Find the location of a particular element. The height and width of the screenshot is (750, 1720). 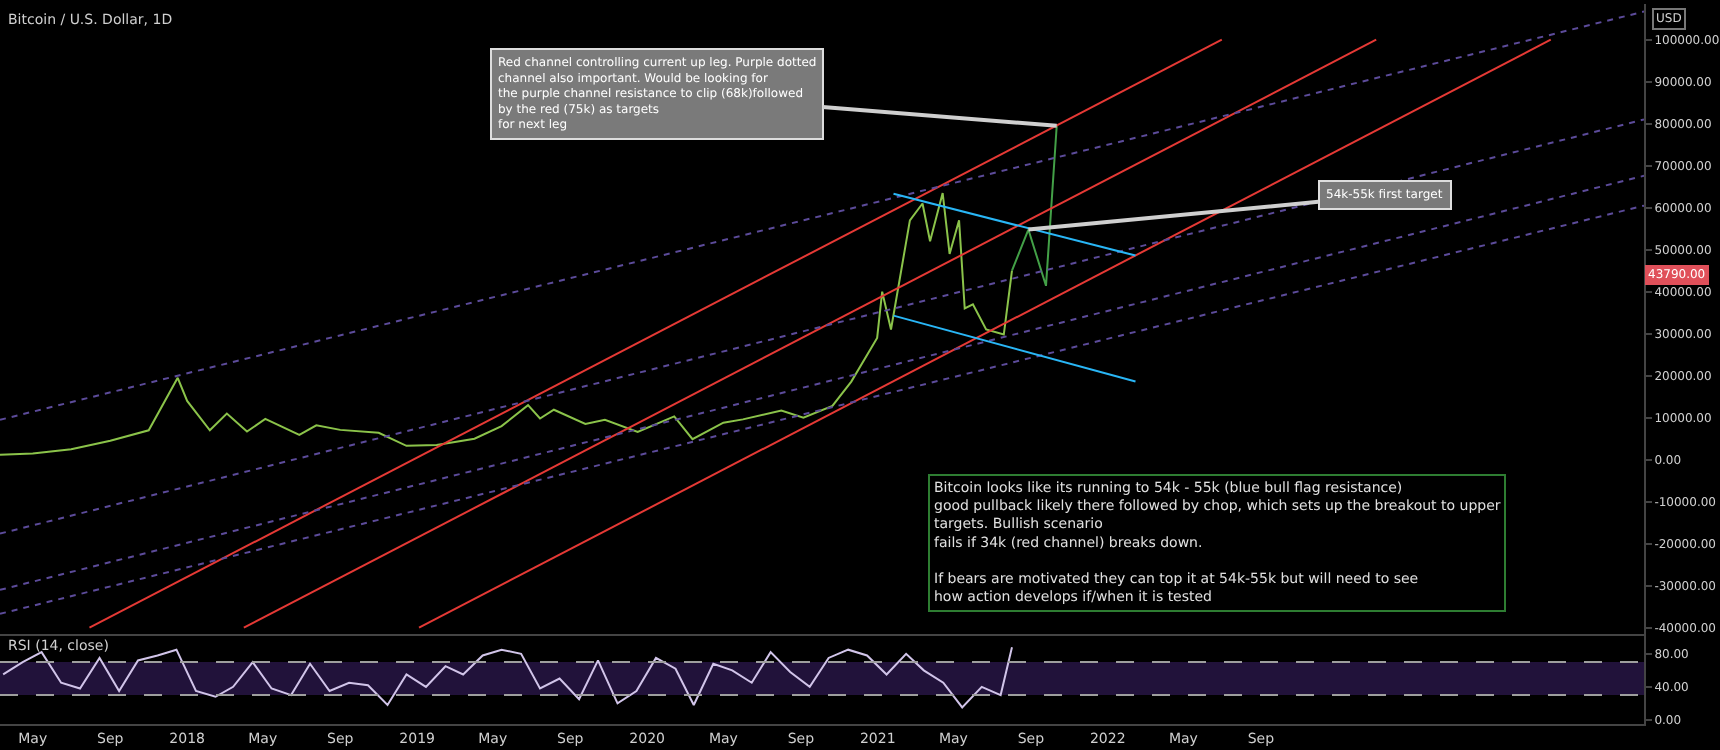

line-series is located at coordinates (1034, 205).